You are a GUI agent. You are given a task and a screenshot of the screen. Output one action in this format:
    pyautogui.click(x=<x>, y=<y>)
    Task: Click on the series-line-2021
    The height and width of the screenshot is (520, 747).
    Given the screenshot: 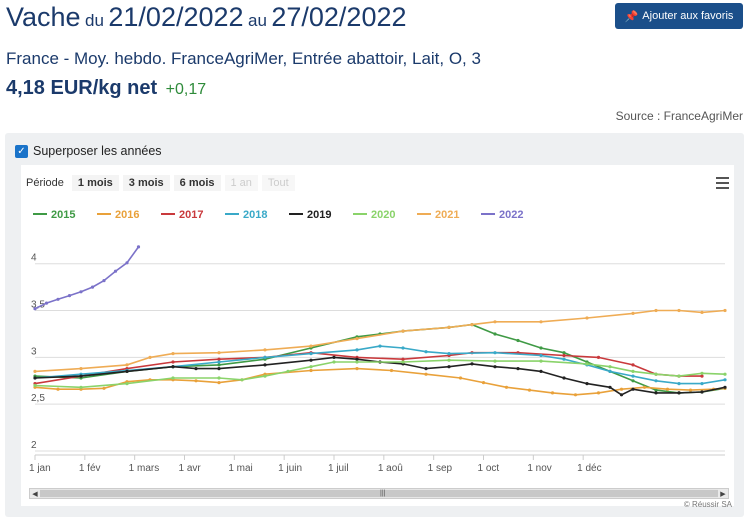 What is the action you would take?
    pyautogui.click(x=380, y=341)
    